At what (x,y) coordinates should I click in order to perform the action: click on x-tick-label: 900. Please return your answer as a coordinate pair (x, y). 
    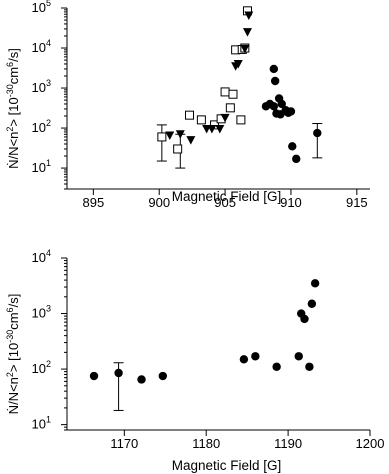
    Looking at the image, I should click on (159, 202).